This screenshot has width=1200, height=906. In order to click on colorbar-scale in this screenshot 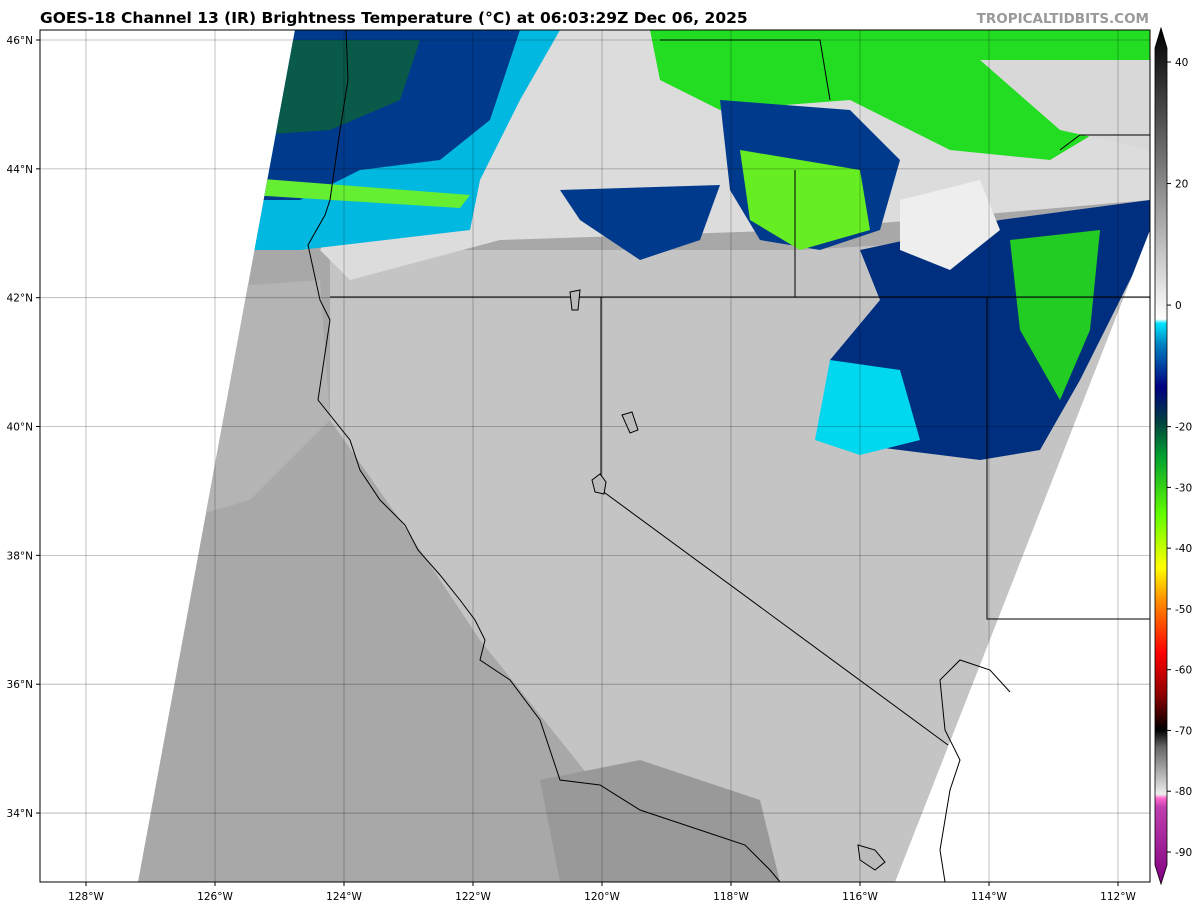, I will do `click(1161, 456)`.